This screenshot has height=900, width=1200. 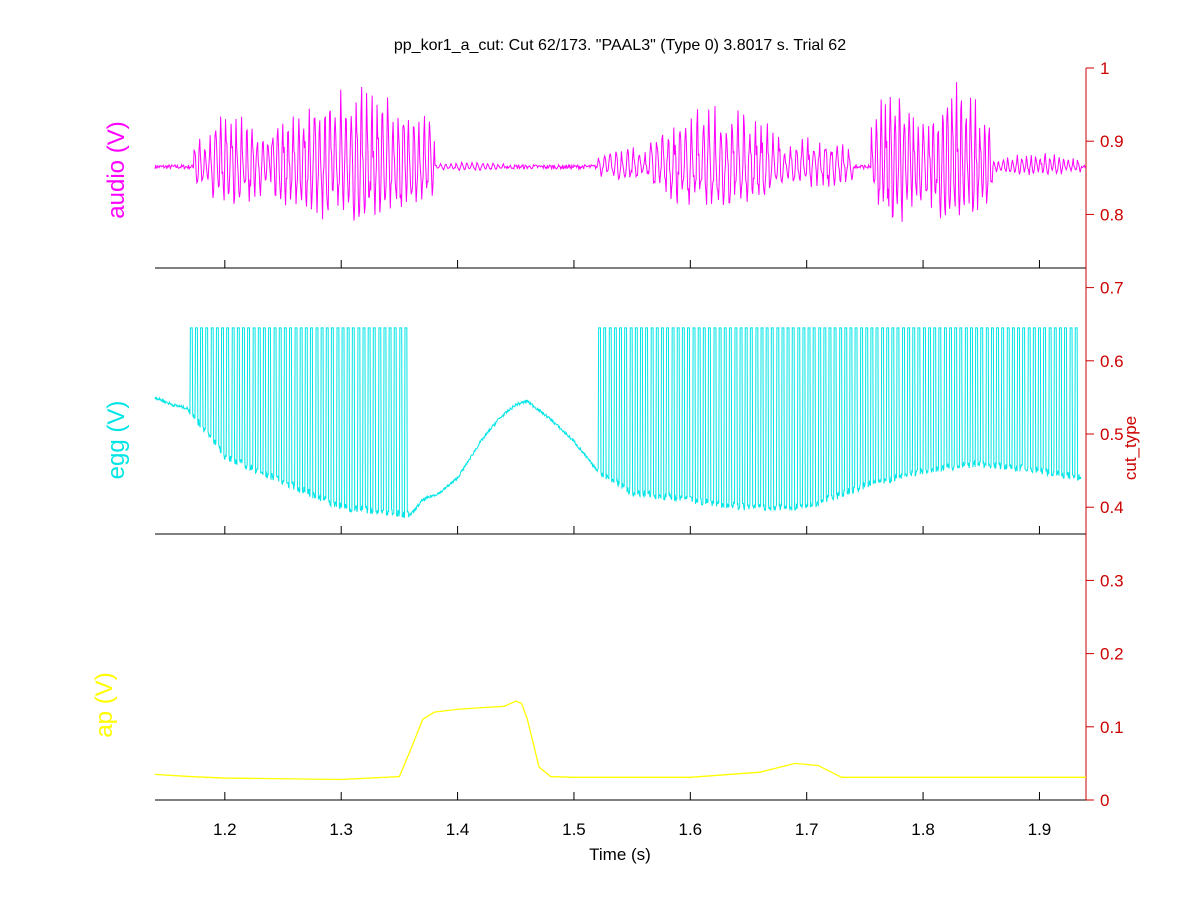 What do you see at coordinates (1112, 727) in the screenshot?
I see `right-axis-tick-label: 0.1` at bounding box center [1112, 727].